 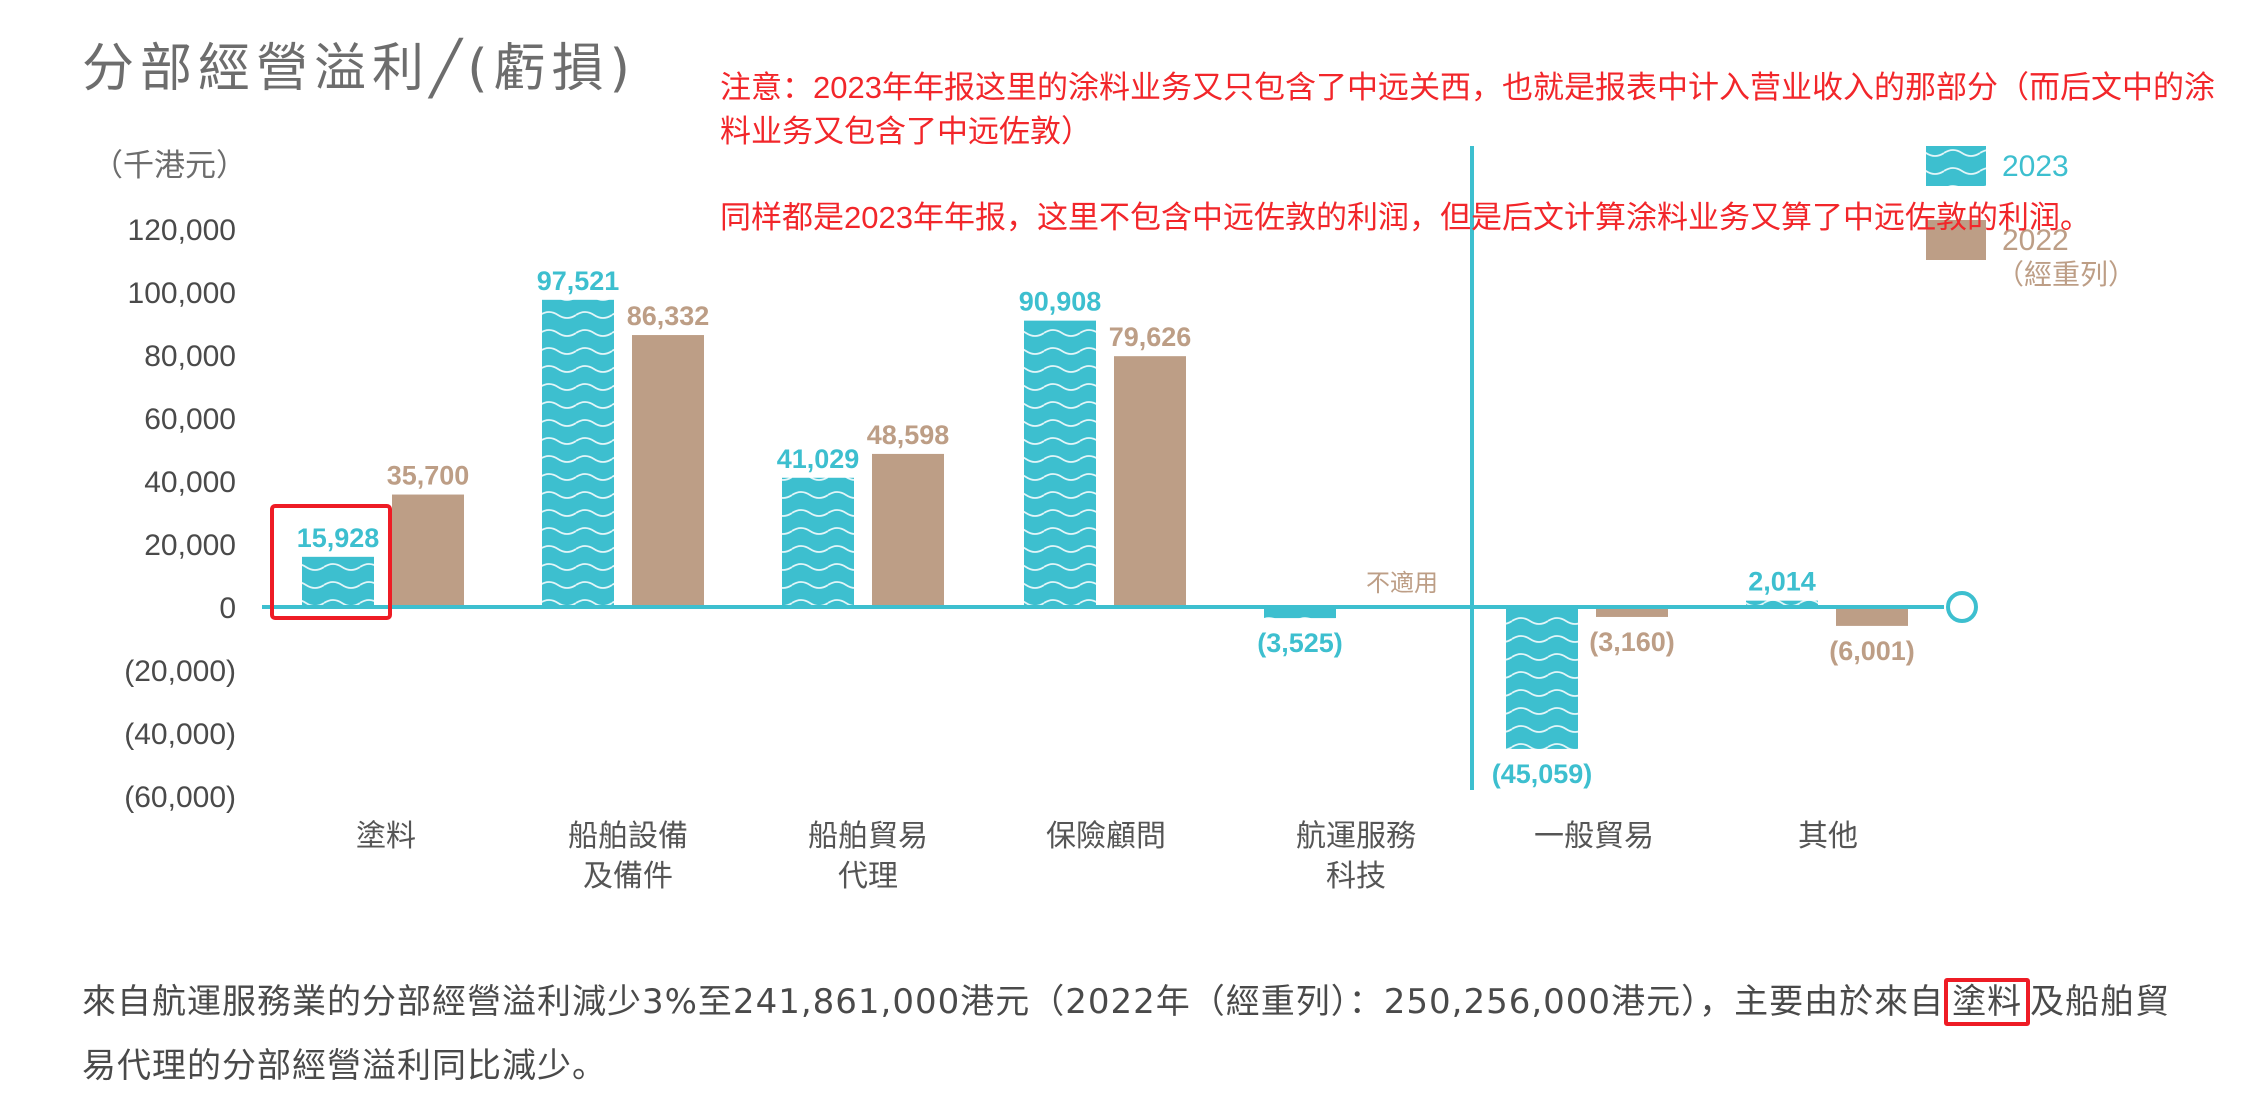 What do you see at coordinates (227, 608) in the screenshot?
I see `y-tick-label: 0` at bounding box center [227, 608].